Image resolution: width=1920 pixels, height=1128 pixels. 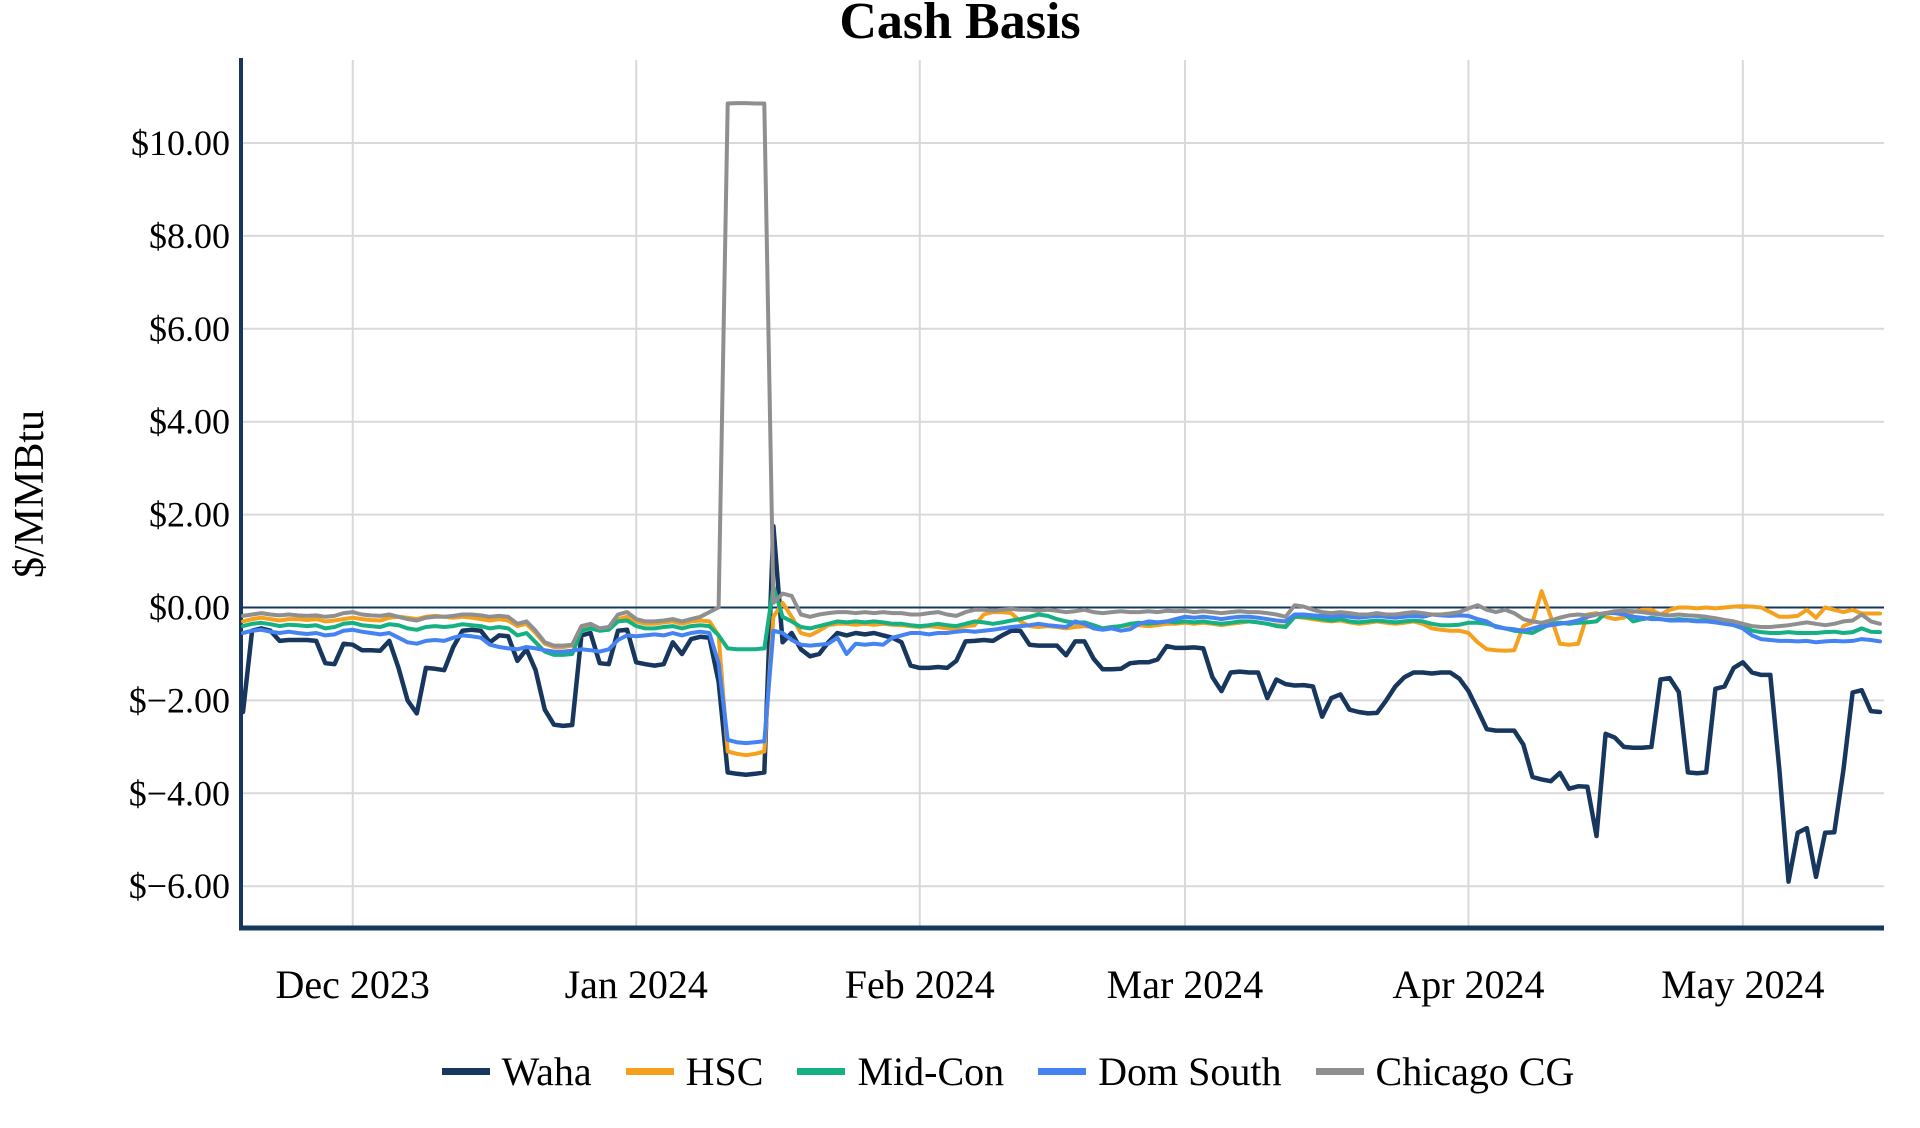 What do you see at coordinates (1339, 1071) in the screenshot?
I see `legend-swatch-chicago-cg` at bounding box center [1339, 1071].